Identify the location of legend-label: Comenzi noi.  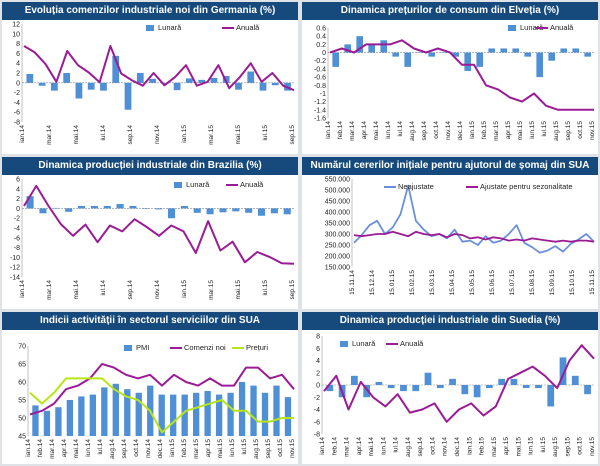
(205, 347).